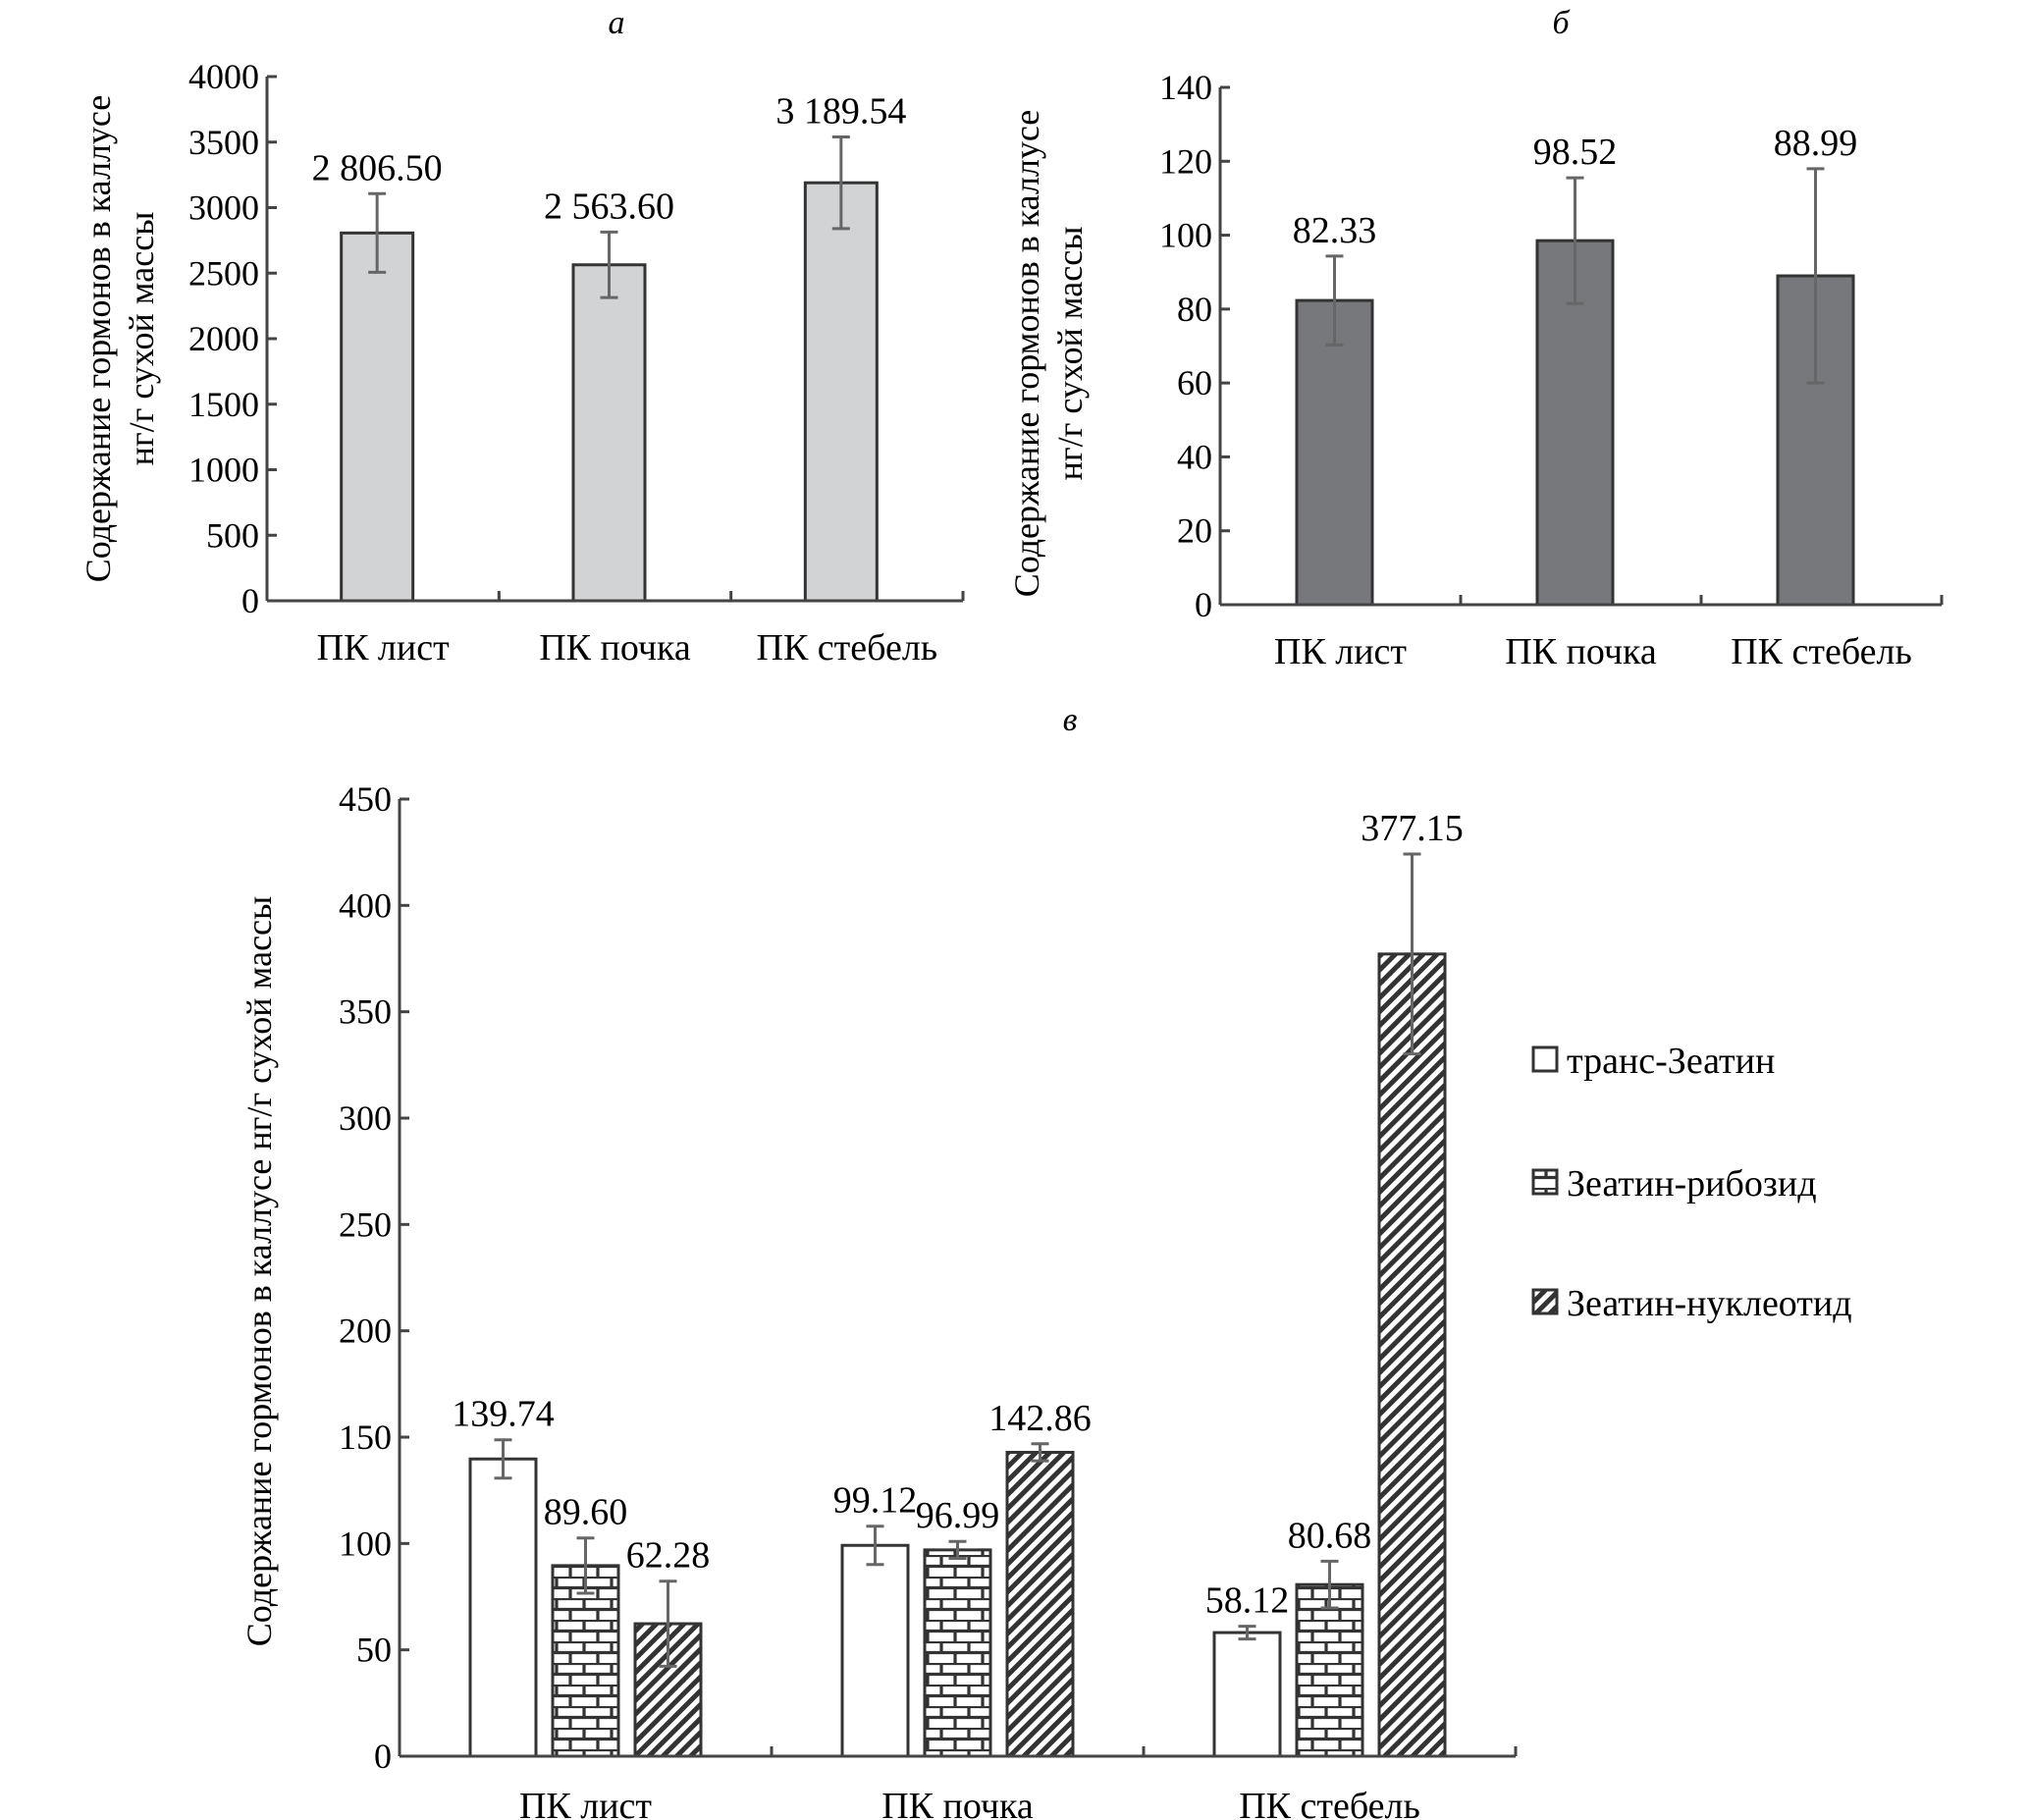 The height and width of the screenshot is (1820, 2029). I want to click on x-categories-b: ПК лист ПК почка ПК стебель, so click(1593, 651).